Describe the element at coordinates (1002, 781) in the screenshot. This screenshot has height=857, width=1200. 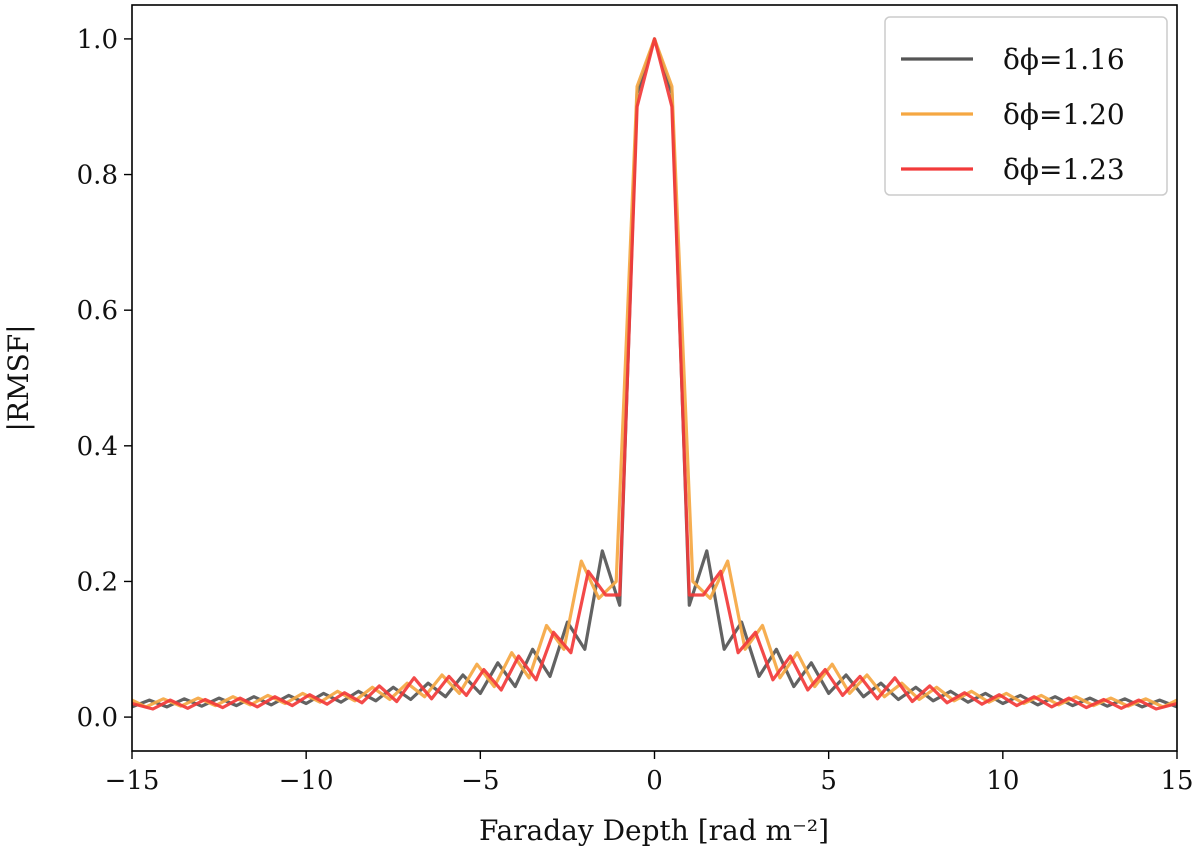
I see `x-tick-label: 10` at that location.